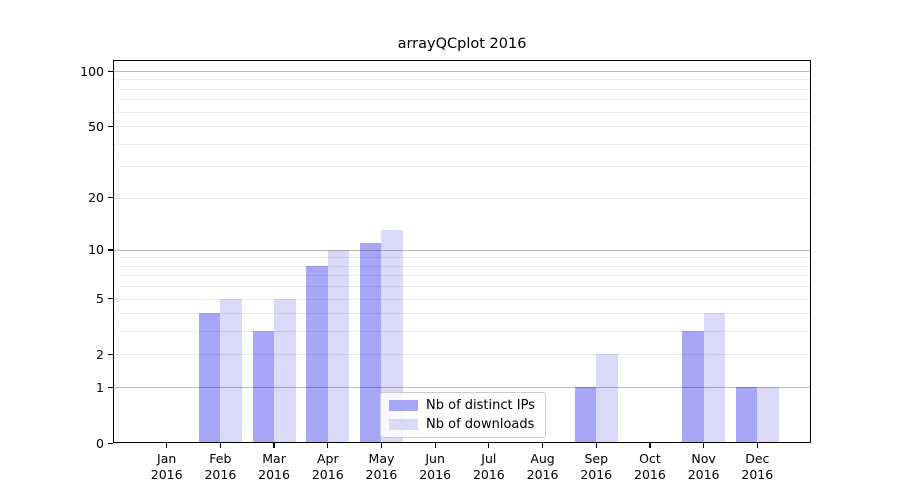 This screenshot has height=500, width=900. Describe the element at coordinates (220, 466) in the screenshot. I see `x-tick-label: Feb 2016` at that location.